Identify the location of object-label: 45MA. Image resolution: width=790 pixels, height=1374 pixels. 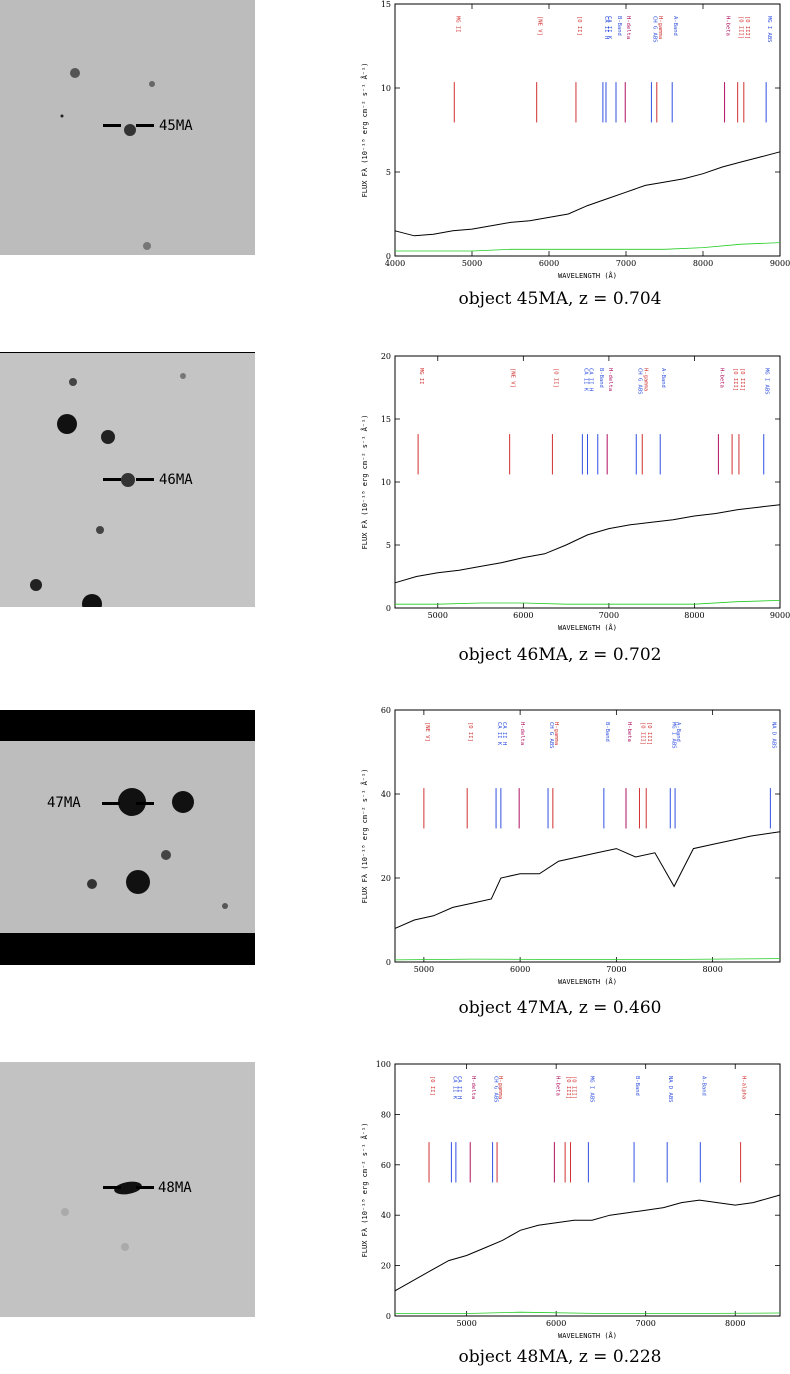
(176, 126).